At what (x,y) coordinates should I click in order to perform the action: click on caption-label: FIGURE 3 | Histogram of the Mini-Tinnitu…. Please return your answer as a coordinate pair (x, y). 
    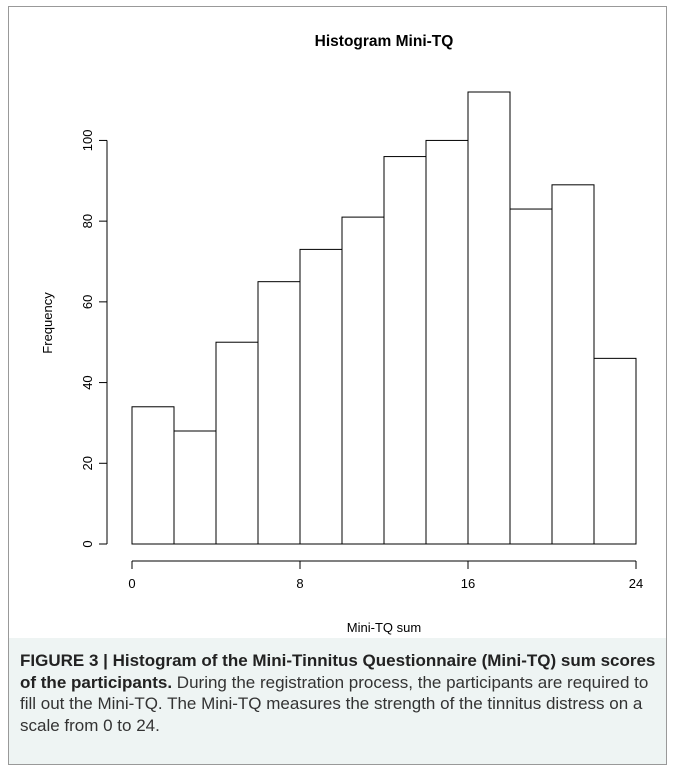
    Looking at the image, I should click on (338, 671).